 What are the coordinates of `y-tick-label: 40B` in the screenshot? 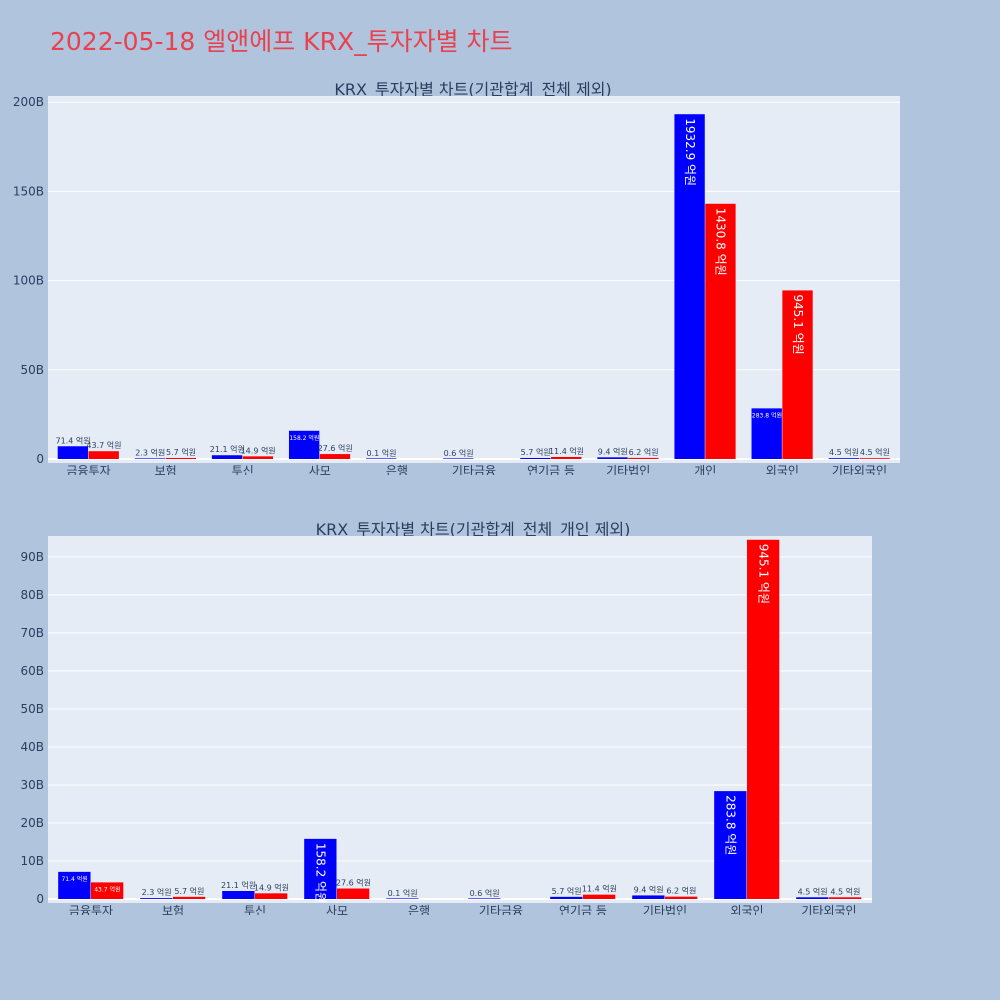 It's located at (32, 747).